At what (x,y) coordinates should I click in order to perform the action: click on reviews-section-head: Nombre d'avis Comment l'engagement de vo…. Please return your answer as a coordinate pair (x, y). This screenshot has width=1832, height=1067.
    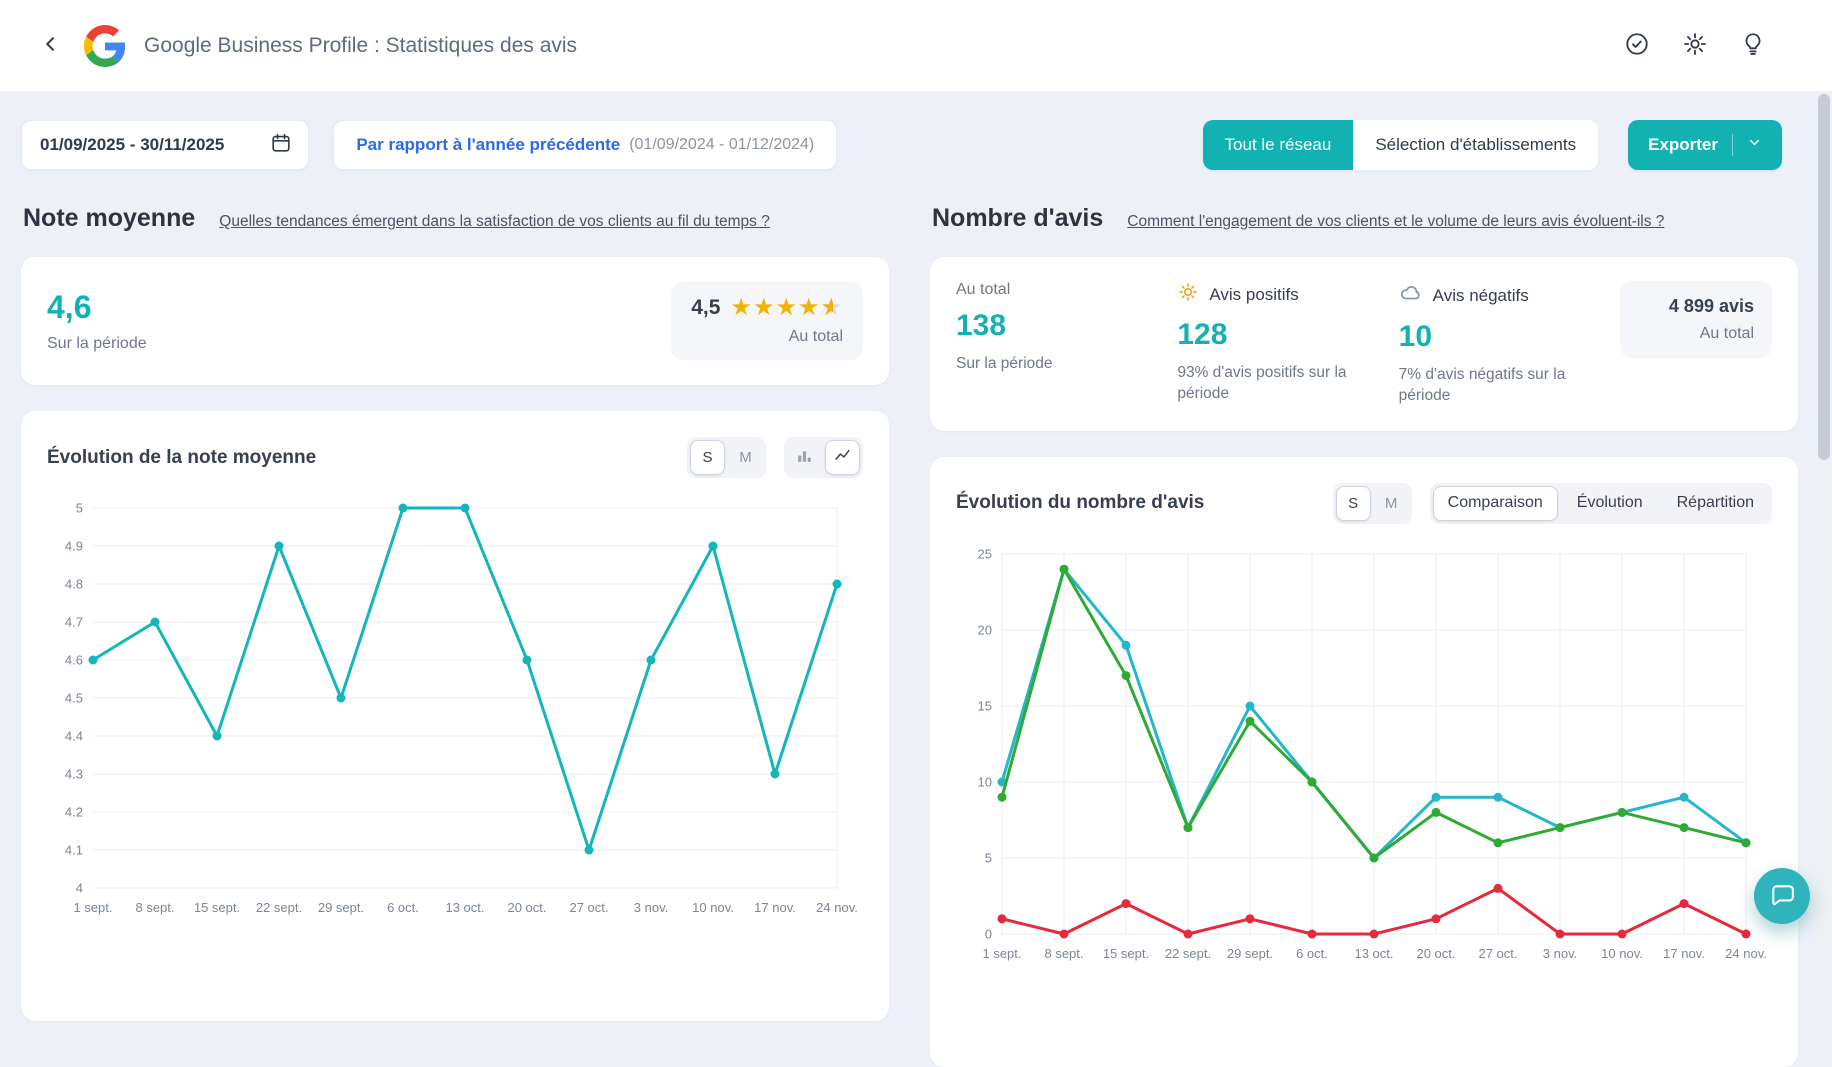
    Looking at the image, I should click on (1365, 218).